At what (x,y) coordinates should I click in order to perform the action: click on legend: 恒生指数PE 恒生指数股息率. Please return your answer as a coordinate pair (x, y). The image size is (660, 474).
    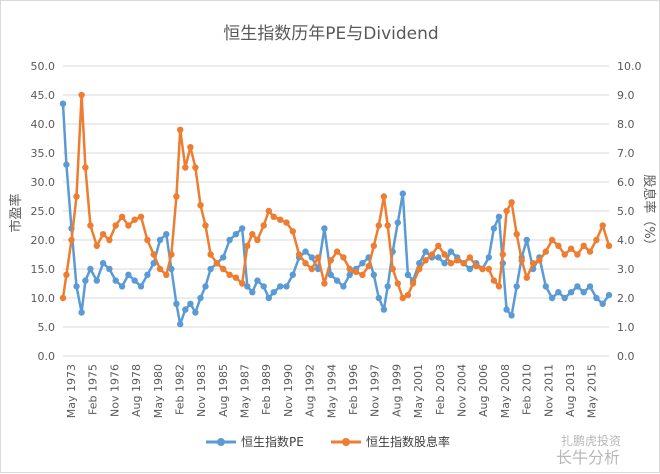
    Looking at the image, I should click on (328, 441).